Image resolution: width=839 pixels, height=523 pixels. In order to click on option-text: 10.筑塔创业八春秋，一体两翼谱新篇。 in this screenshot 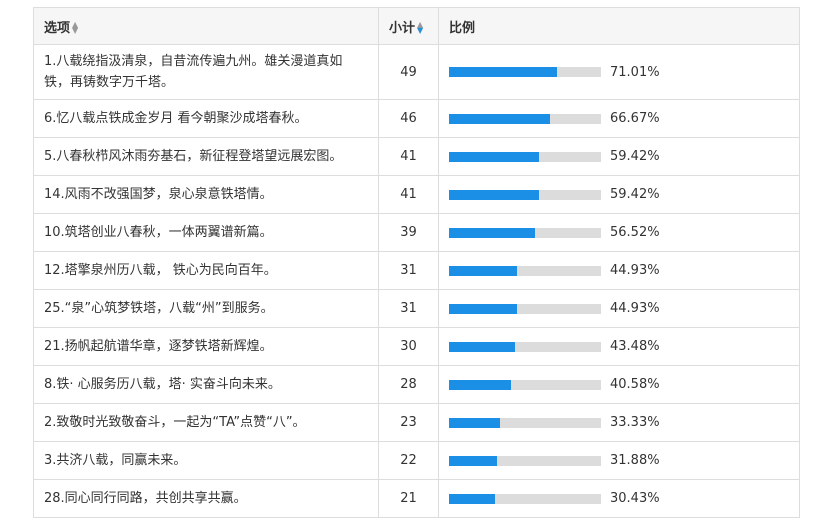, I will do `click(206, 232)`.